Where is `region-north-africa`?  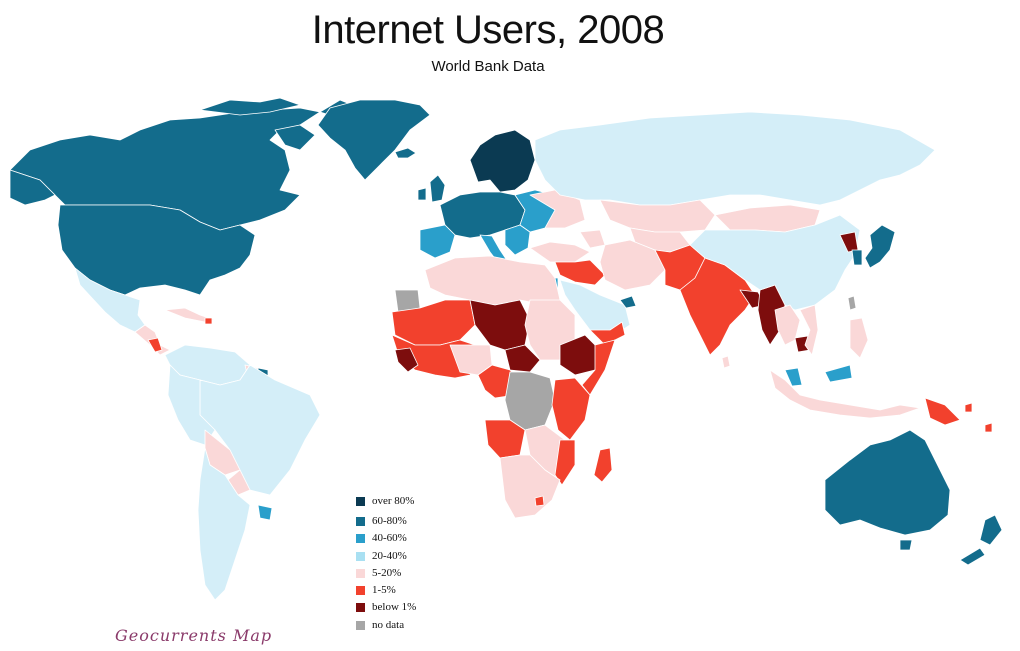 region-north-africa is located at coordinates (492, 280).